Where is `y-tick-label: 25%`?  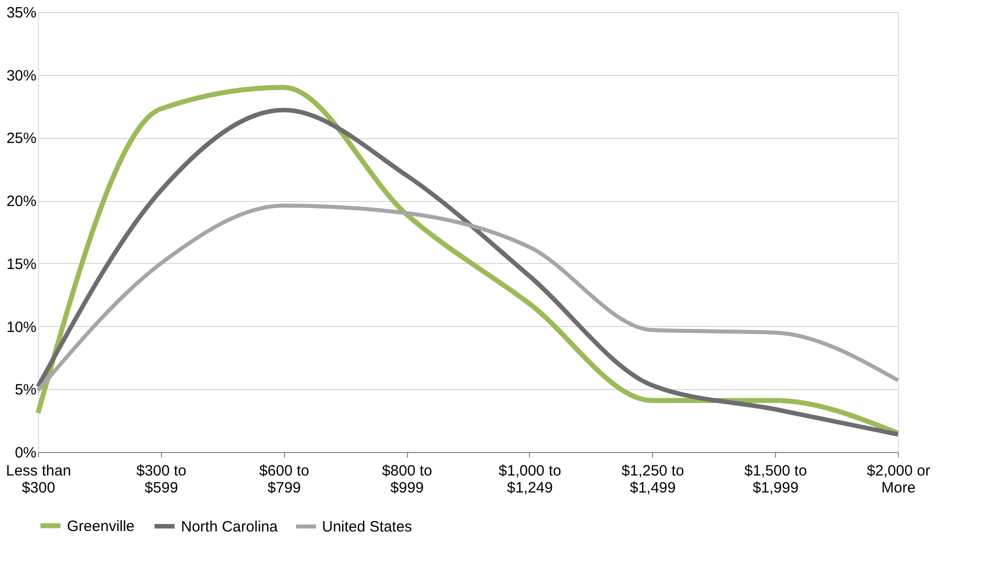
y-tick-label: 25% is located at coordinates (21, 139).